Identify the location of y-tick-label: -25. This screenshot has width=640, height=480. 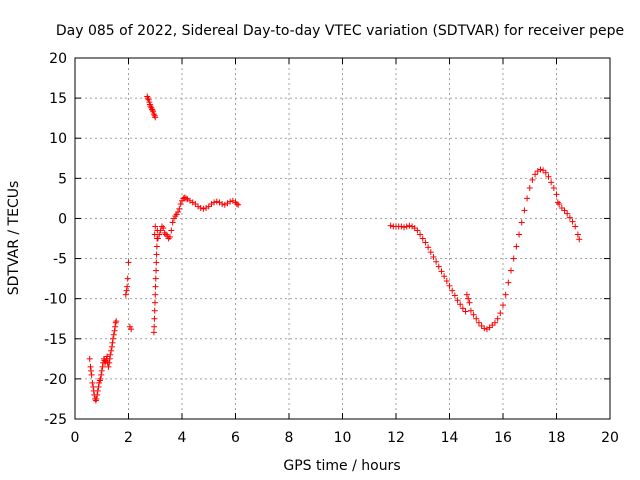
(55, 420).